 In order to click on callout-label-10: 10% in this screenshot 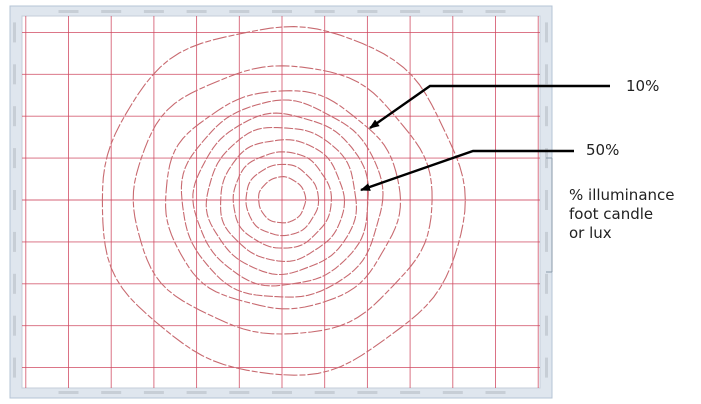, I will do `click(643, 86)`.